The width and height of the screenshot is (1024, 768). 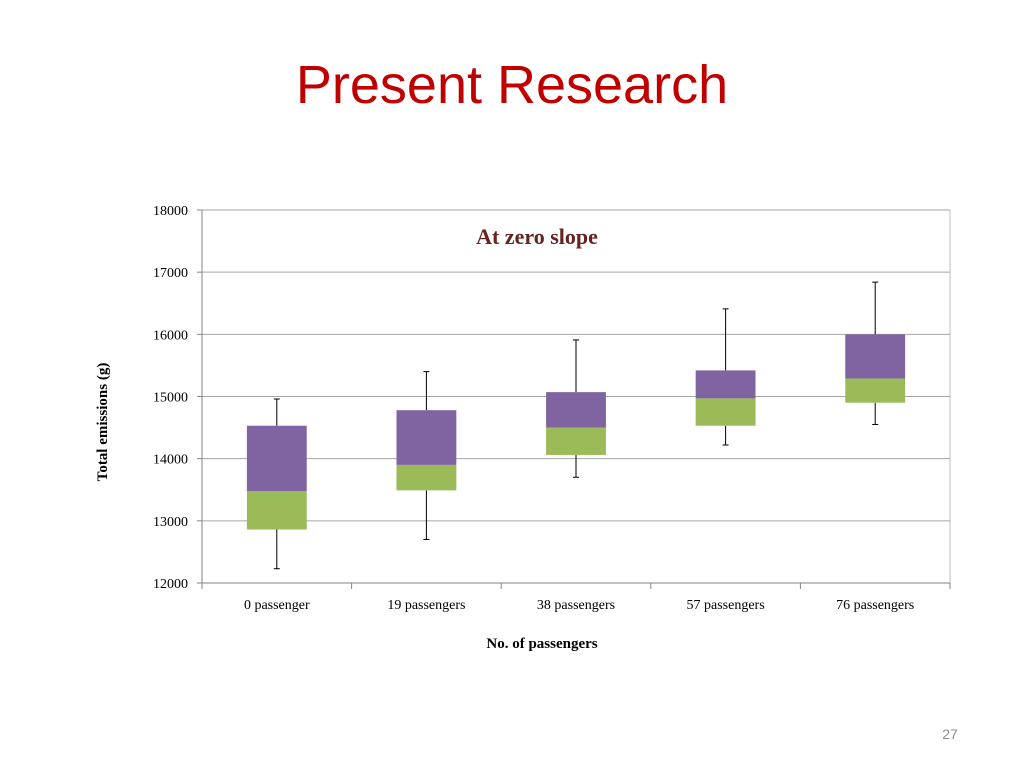 What do you see at coordinates (426, 605) in the screenshot?
I see `x-tick-label: 19 passengers` at bounding box center [426, 605].